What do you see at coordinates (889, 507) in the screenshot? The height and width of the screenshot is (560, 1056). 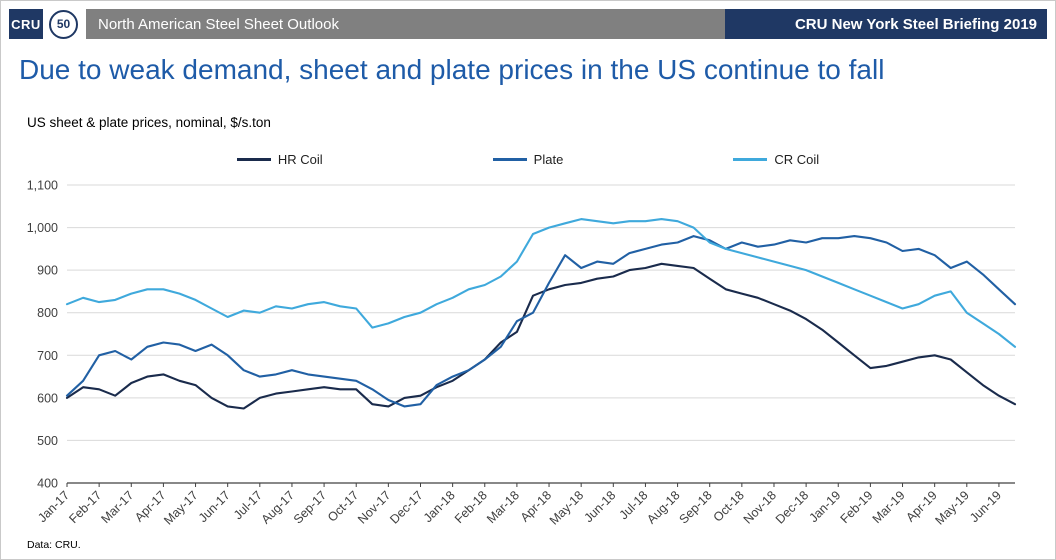 I see `x-axis-tick-label: Mar-19` at bounding box center [889, 507].